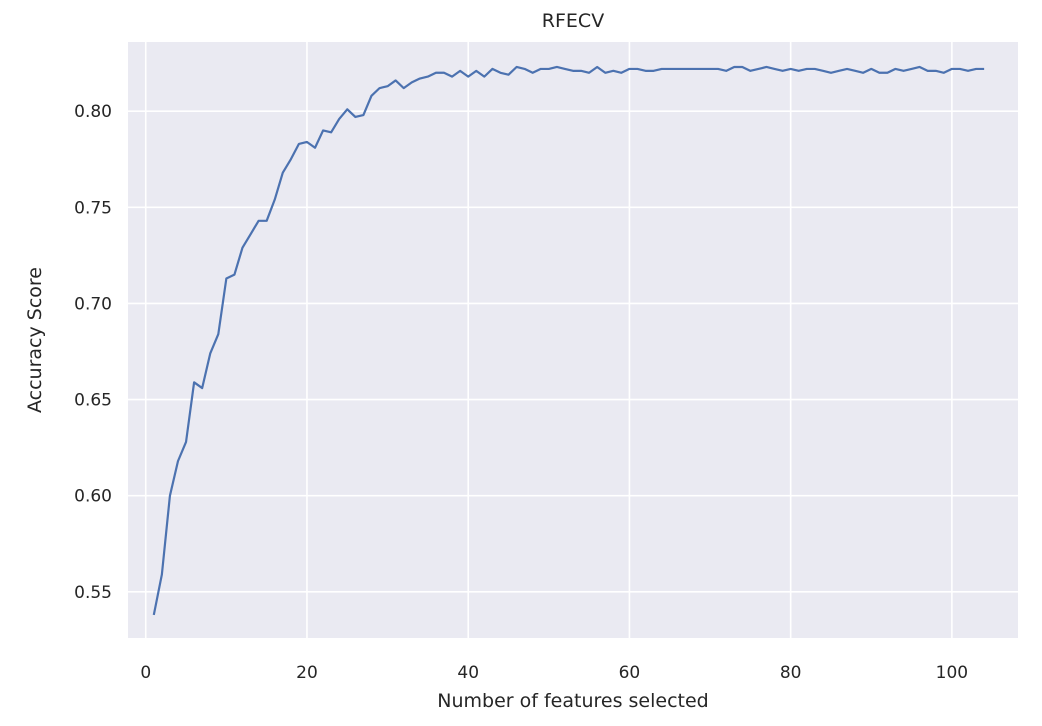  What do you see at coordinates (572, 701) in the screenshot?
I see `x-axis-label: Number of features selected` at bounding box center [572, 701].